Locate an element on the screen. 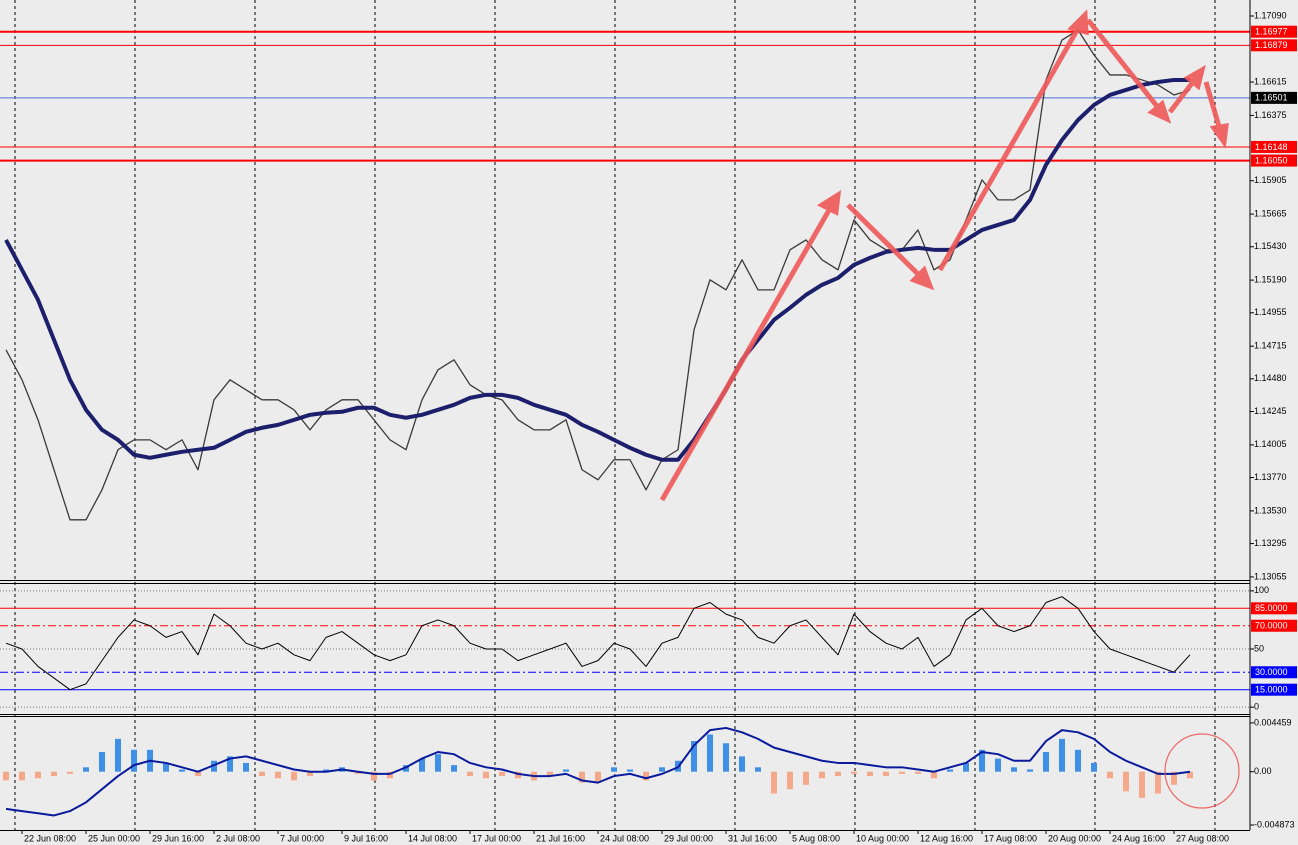 This screenshot has width=1298, height=845. x-tick-label: 27 Aug 08:00 is located at coordinates (1202, 838).